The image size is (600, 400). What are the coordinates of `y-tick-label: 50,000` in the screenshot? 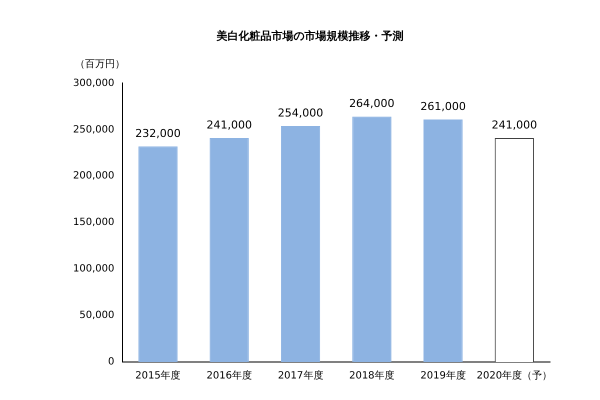 It's located at (96, 316).